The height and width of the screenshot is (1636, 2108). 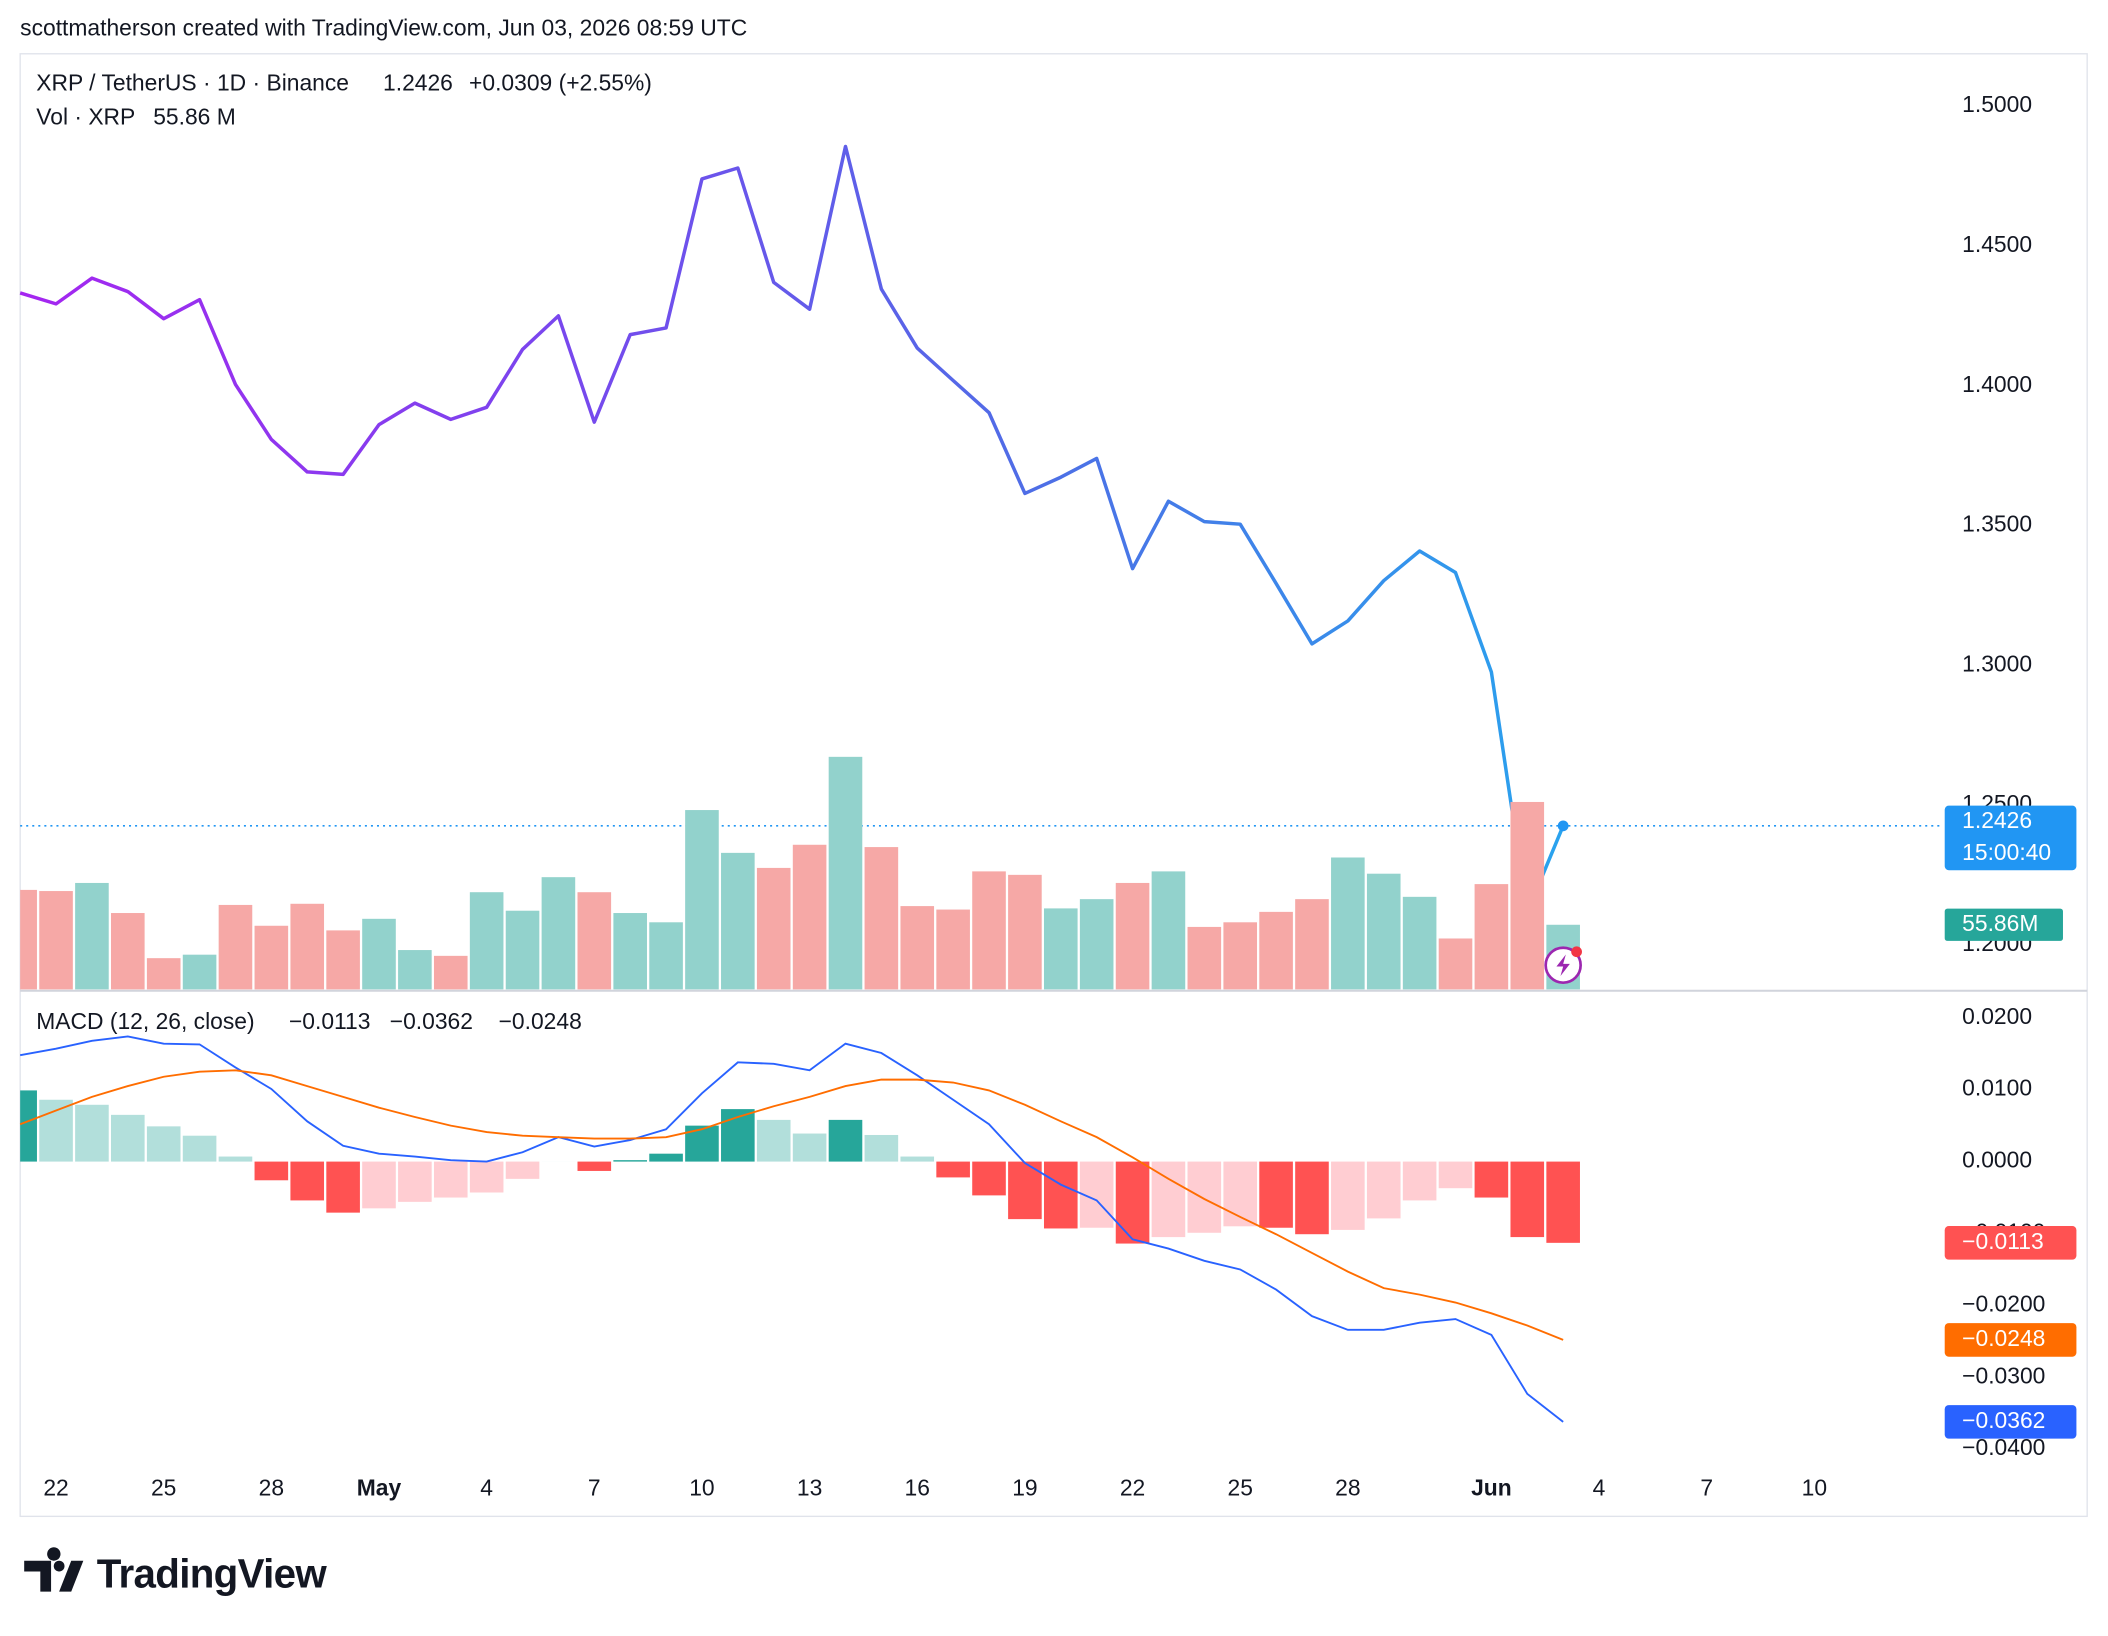 What do you see at coordinates (145, 1021) in the screenshot?
I see `macd-title: MACD (12, 26, close)` at bounding box center [145, 1021].